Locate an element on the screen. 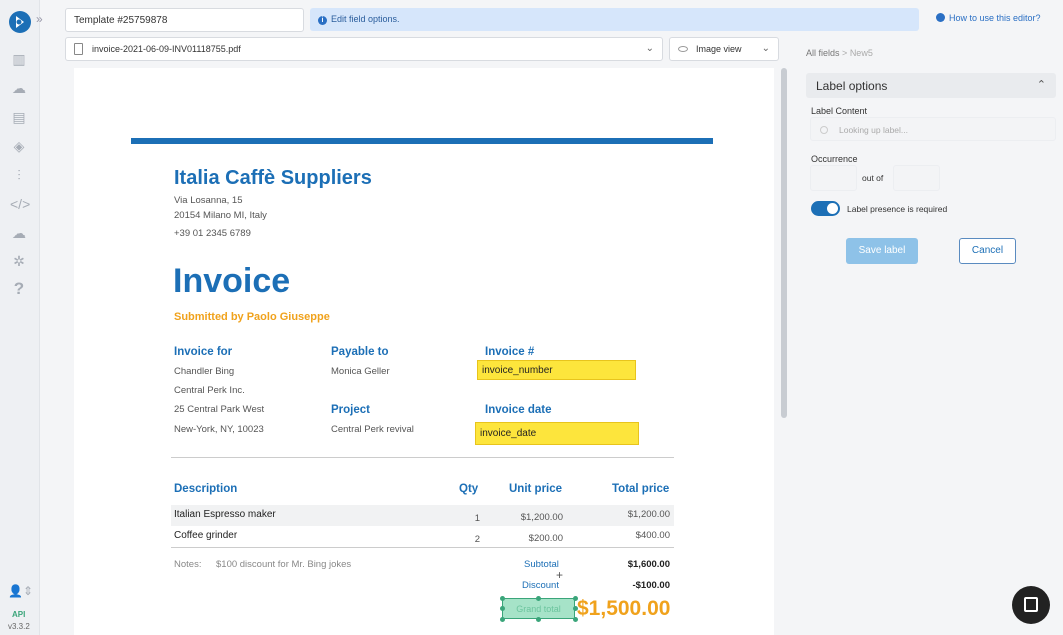  cancel-button: Cancel is located at coordinates (987, 251).